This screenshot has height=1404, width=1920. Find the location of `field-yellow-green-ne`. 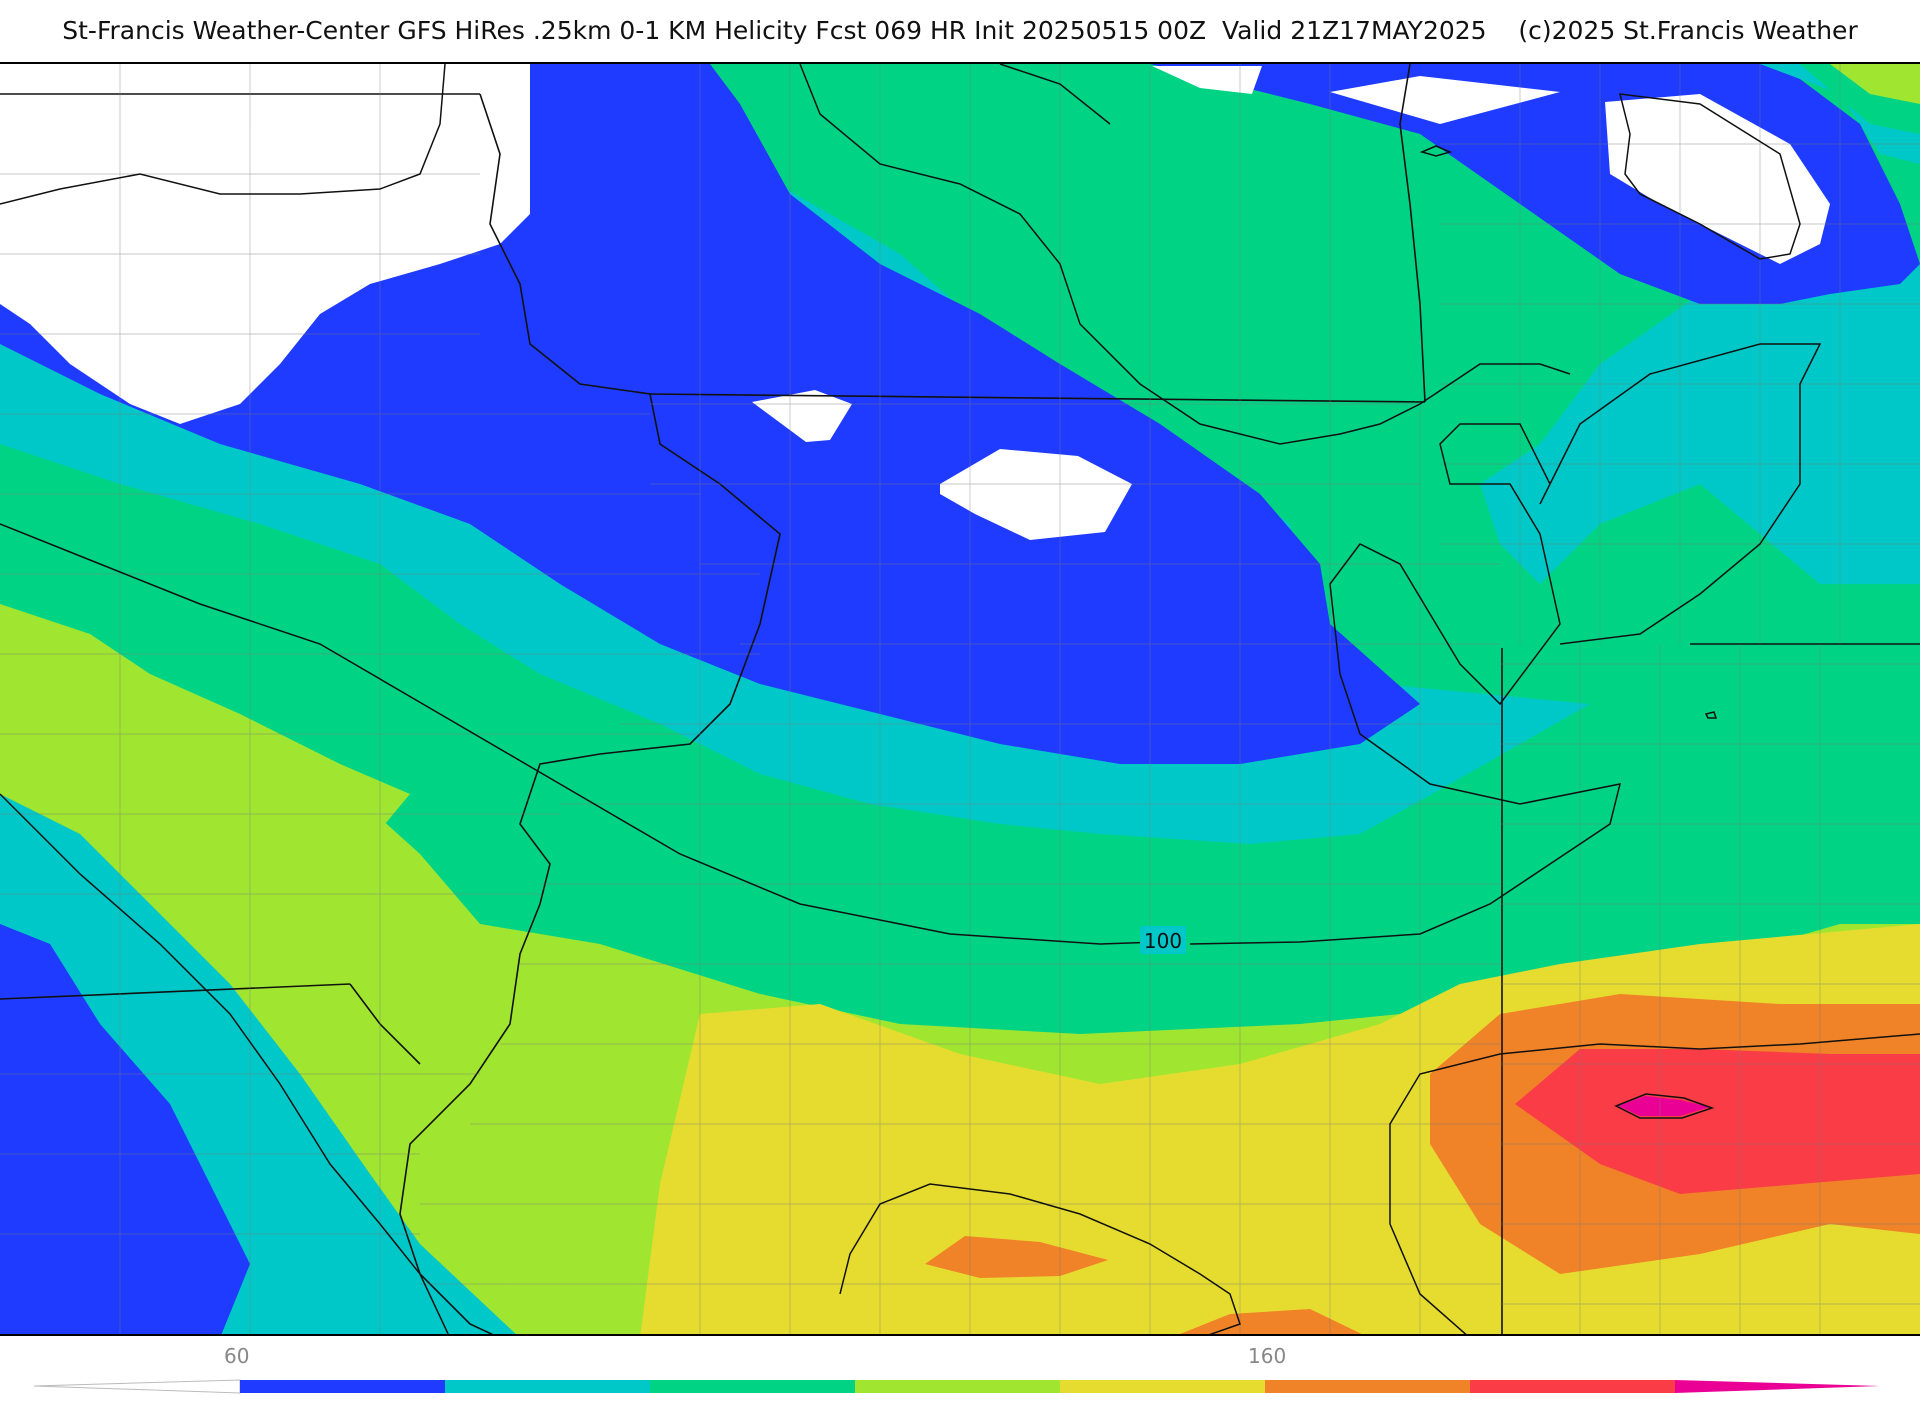

field-yellow-green-ne is located at coordinates (1875, 84).